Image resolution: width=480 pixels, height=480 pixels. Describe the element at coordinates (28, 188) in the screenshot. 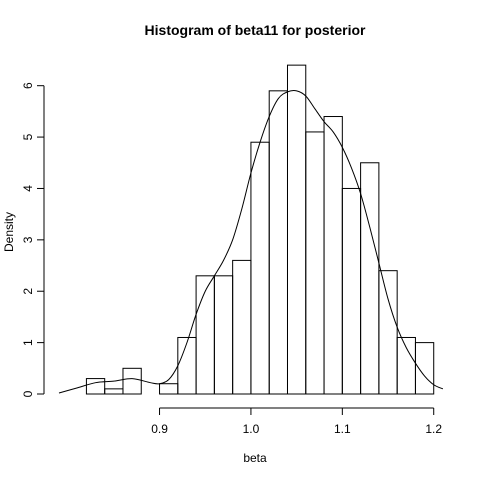

I see `y-tick-label: 4` at that location.